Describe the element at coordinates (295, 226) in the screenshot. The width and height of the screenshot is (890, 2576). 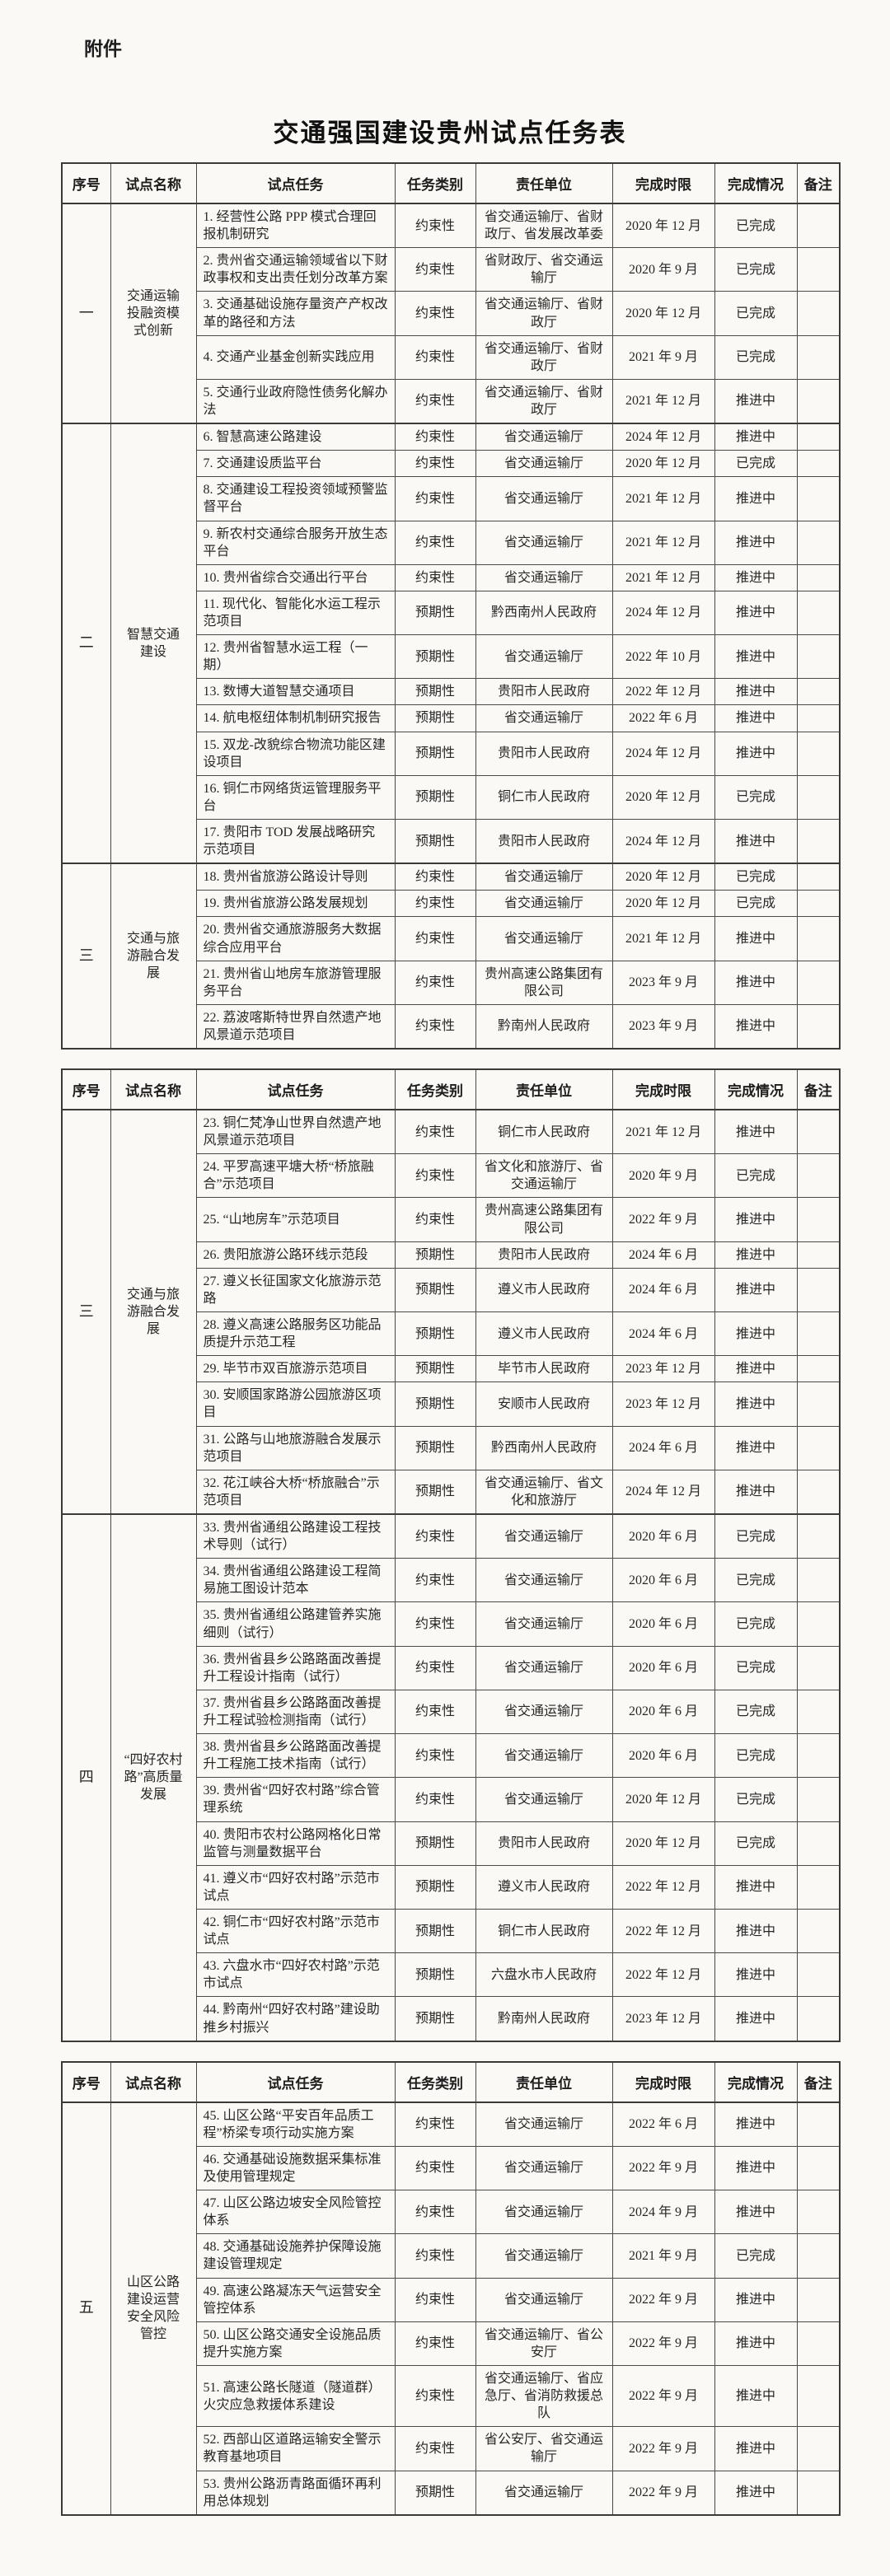
I see `task-cell: 1. 经营性公路 PPP 模式合理回报机制研究` at that location.